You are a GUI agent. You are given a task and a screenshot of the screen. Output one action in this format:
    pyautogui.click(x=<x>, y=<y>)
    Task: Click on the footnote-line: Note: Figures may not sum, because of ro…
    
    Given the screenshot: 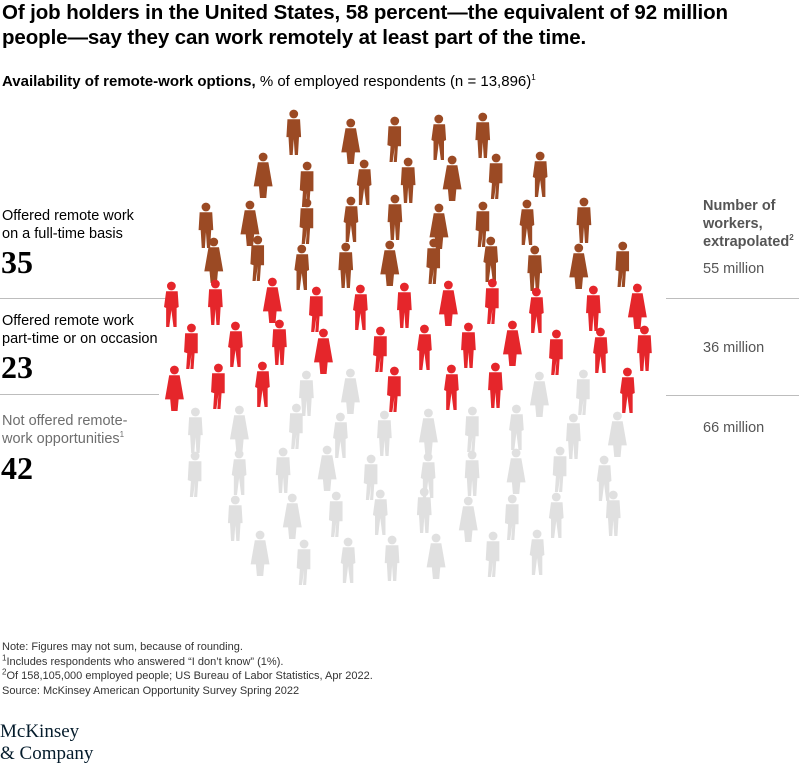 What is the action you would take?
    pyautogui.click(x=122, y=647)
    